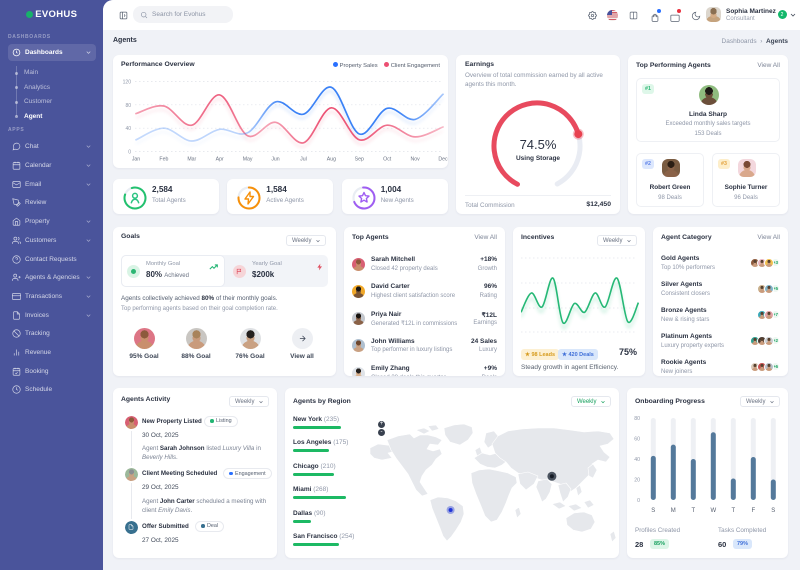 Image resolution: width=800 pixels, height=570 pixels. Describe the element at coordinates (275, 160) in the screenshot. I see `svg-text: Jun` at that location.